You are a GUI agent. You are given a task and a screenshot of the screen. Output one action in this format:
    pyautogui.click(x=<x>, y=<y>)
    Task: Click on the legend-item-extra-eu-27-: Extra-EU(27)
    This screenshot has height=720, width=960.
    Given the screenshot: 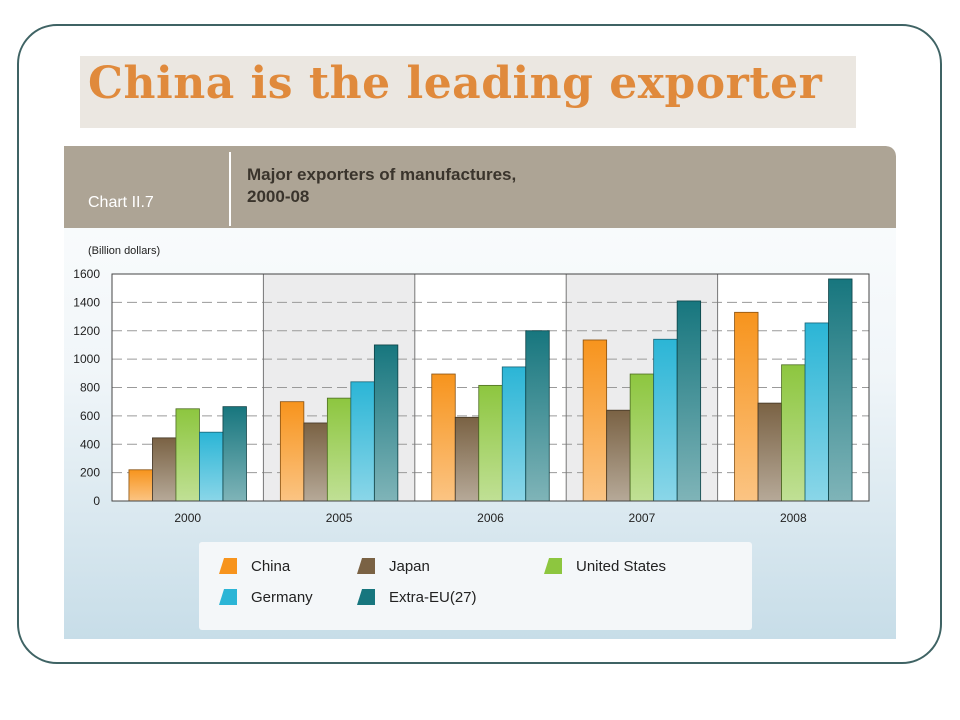 What is the action you would take?
    pyautogui.click(x=417, y=597)
    